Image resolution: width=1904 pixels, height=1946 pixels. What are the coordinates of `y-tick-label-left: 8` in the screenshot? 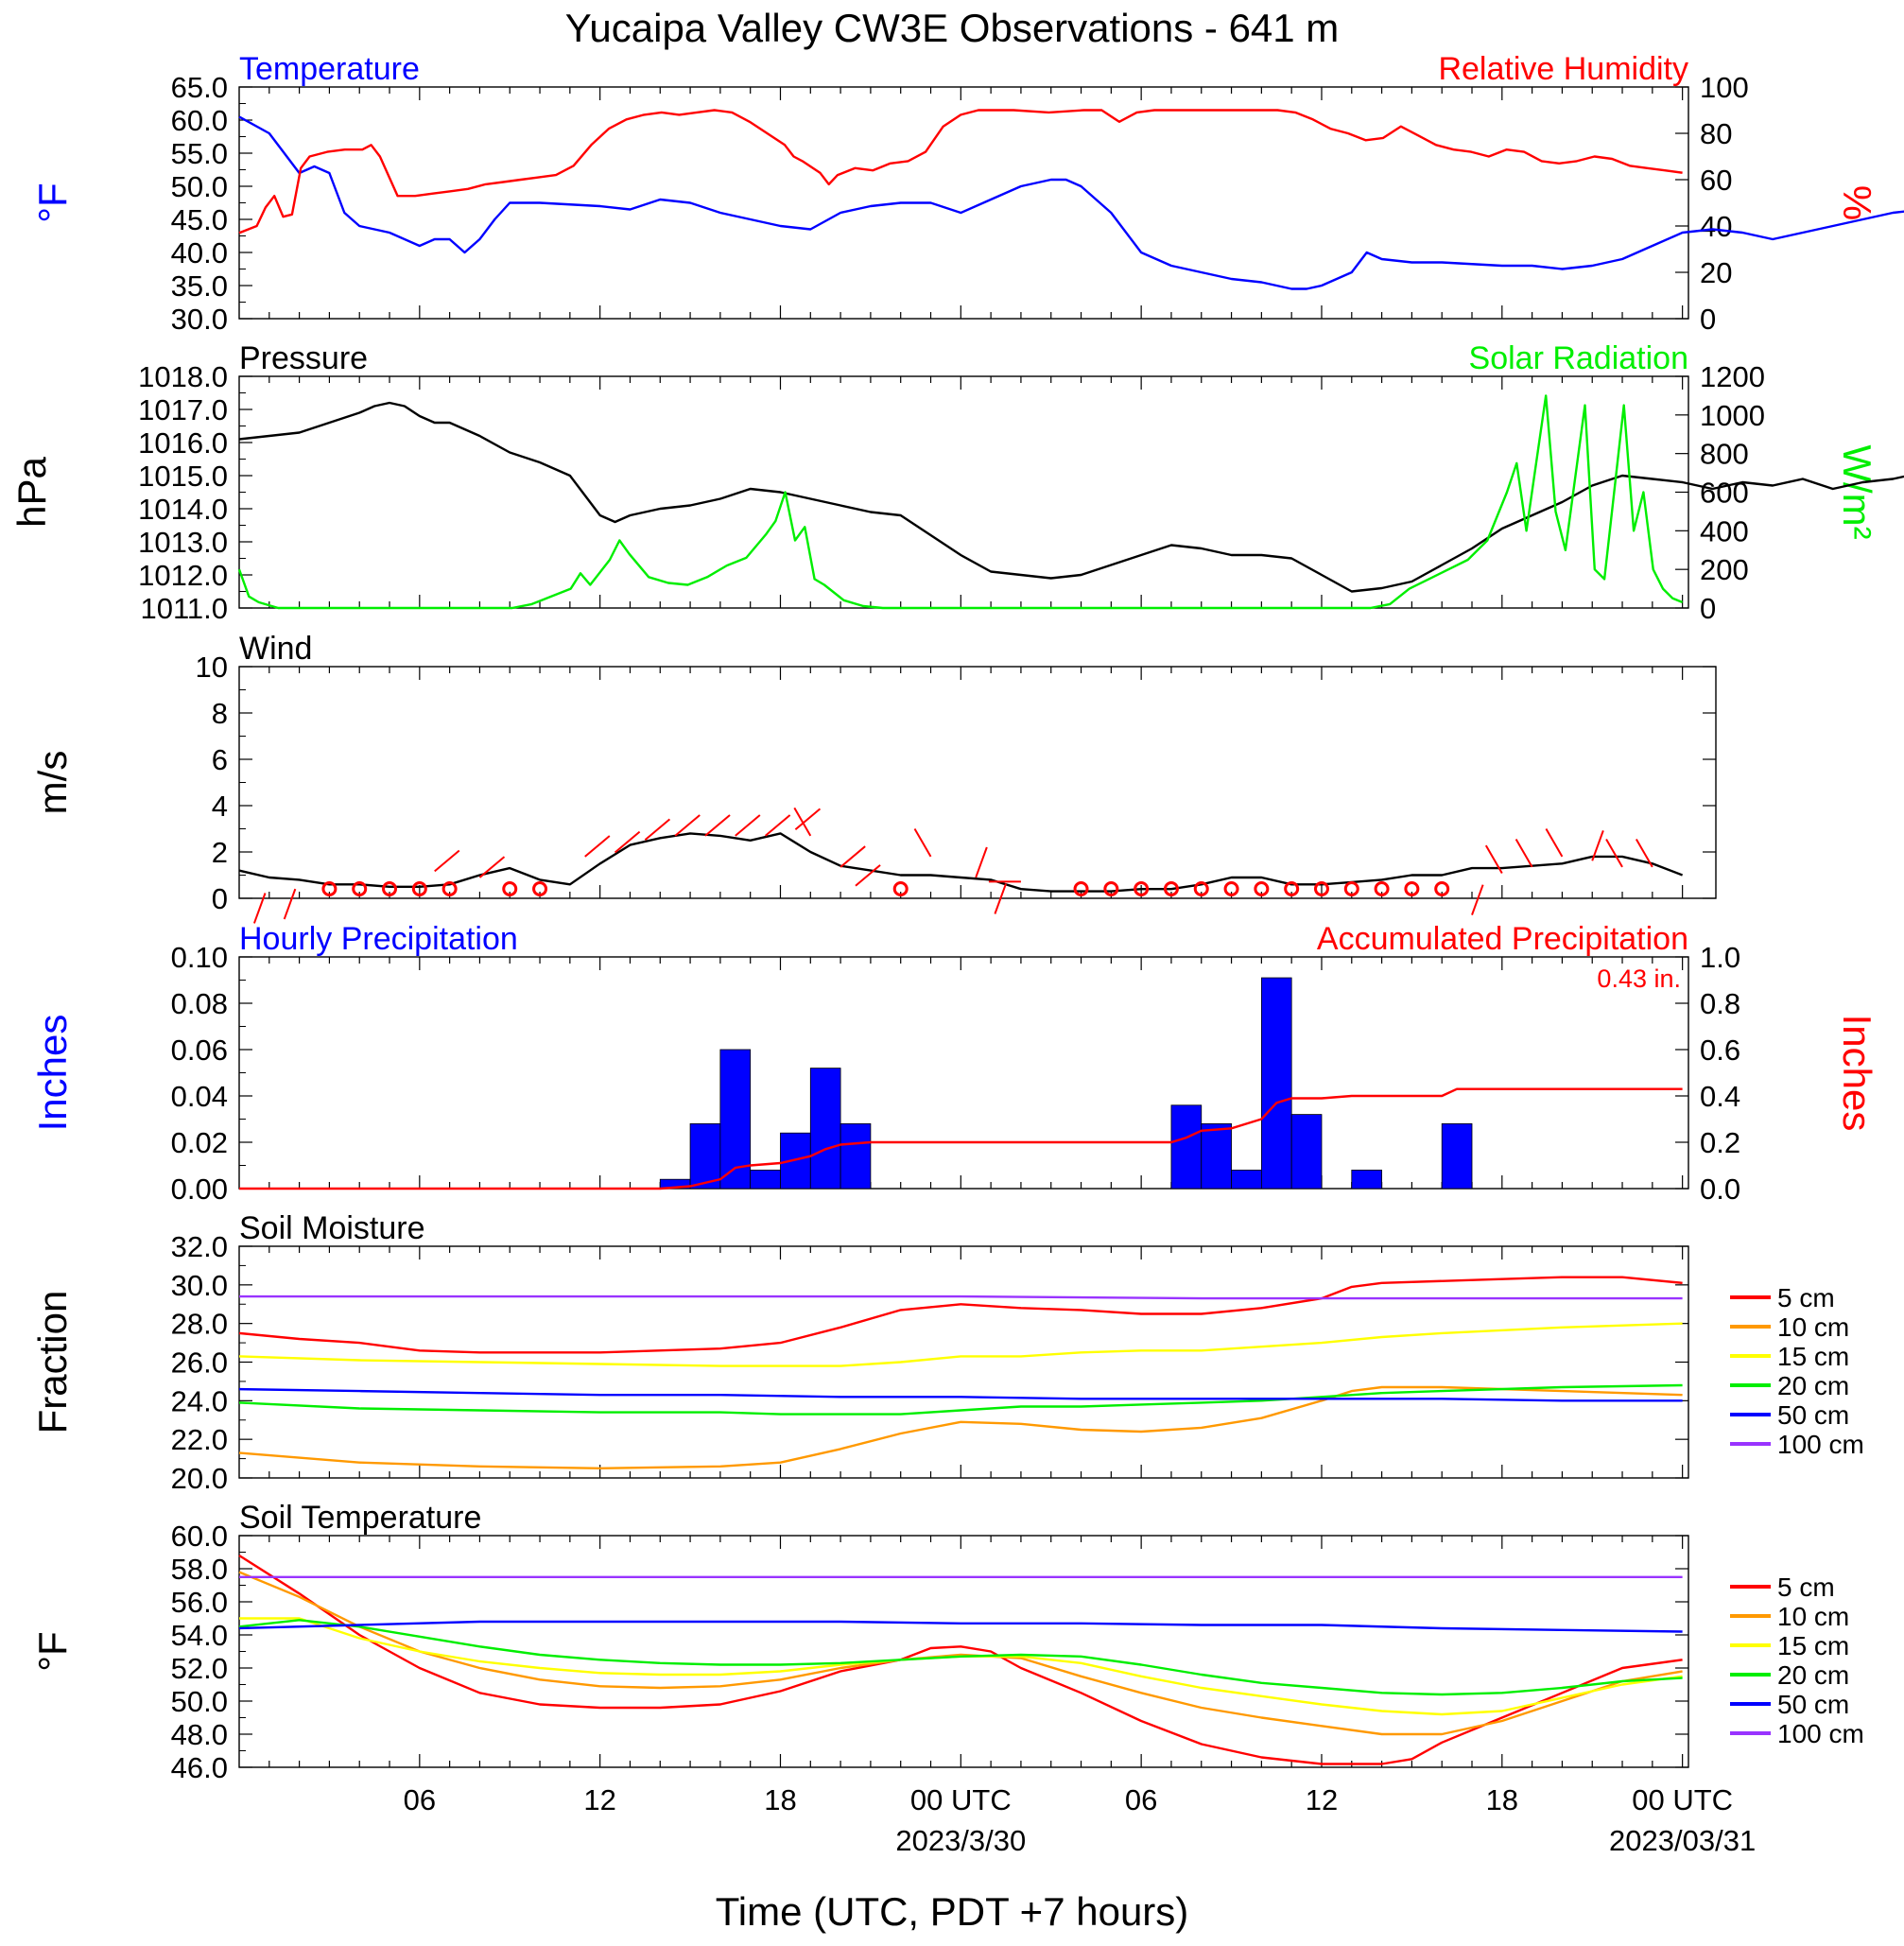 It's located at (220, 714).